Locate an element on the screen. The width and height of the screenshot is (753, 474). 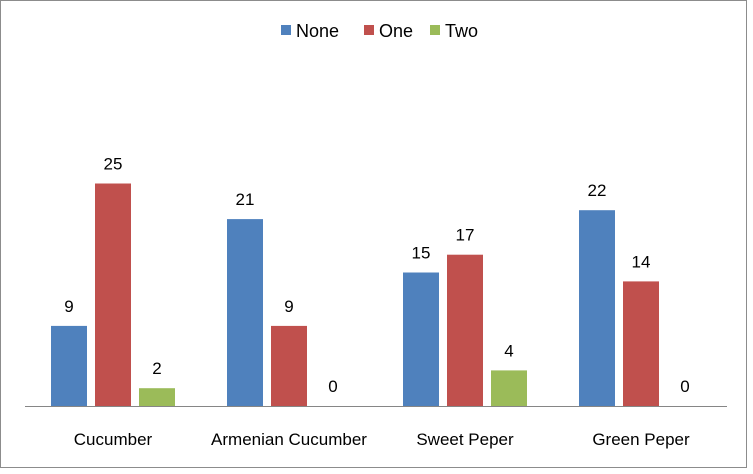
data-label-one-1: 9 is located at coordinates (288, 306).